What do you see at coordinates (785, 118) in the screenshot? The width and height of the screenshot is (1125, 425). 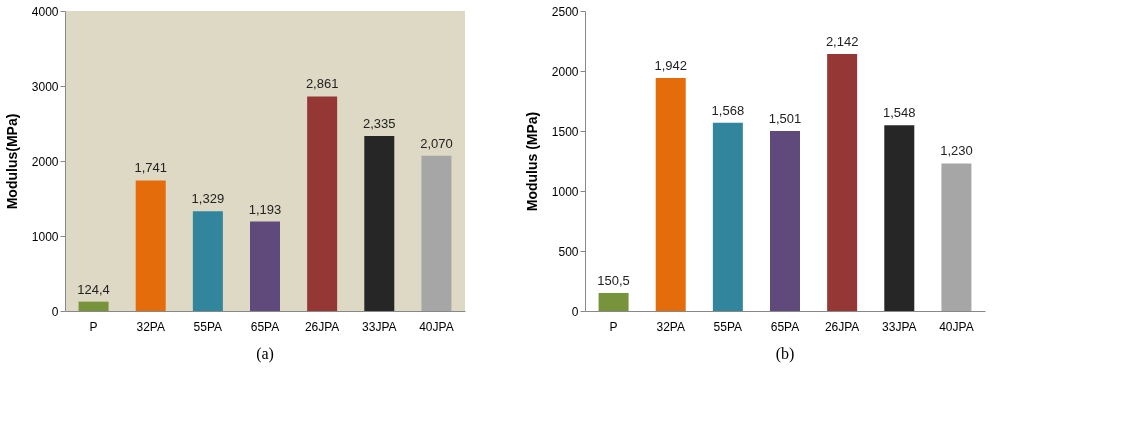 I see `data-label: 1,501` at bounding box center [785, 118].